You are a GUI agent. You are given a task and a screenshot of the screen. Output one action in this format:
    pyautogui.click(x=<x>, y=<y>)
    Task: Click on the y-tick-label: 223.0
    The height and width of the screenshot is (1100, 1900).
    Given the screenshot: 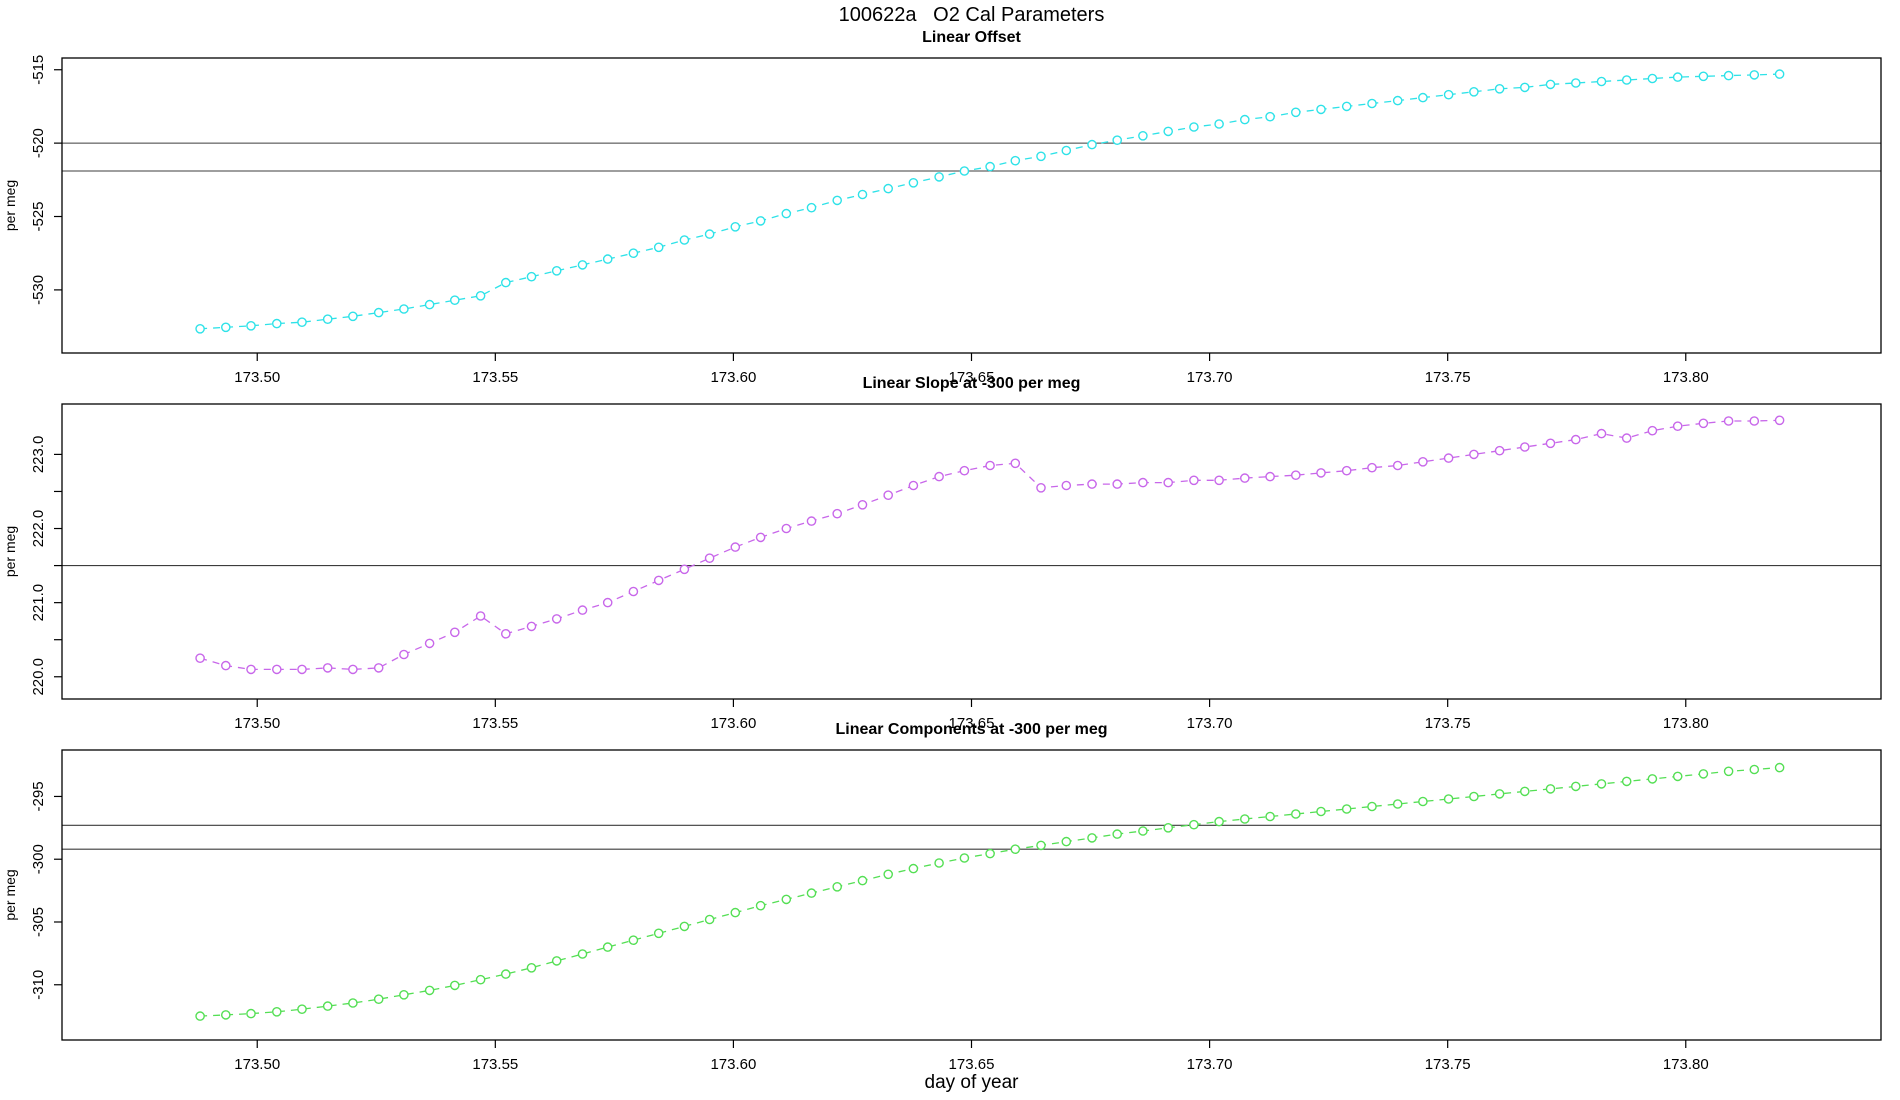 What is the action you would take?
    pyautogui.click(x=38, y=455)
    